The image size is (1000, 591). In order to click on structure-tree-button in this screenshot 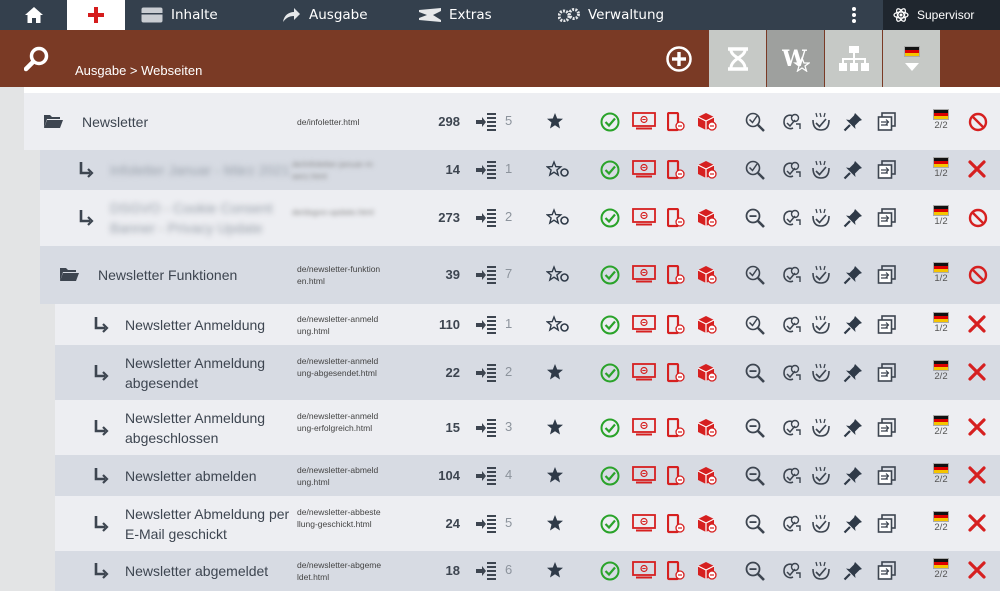, I will do `click(853, 58)`.